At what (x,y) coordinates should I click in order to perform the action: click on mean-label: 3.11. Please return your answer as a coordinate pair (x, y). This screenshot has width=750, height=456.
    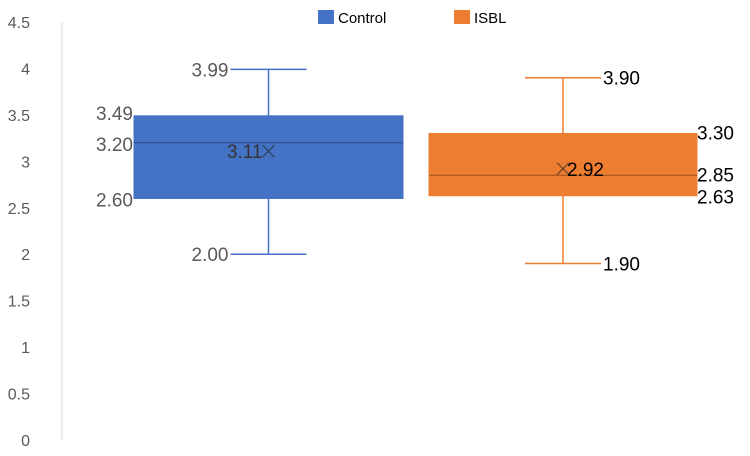
    Looking at the image, I should click on (245, 152).